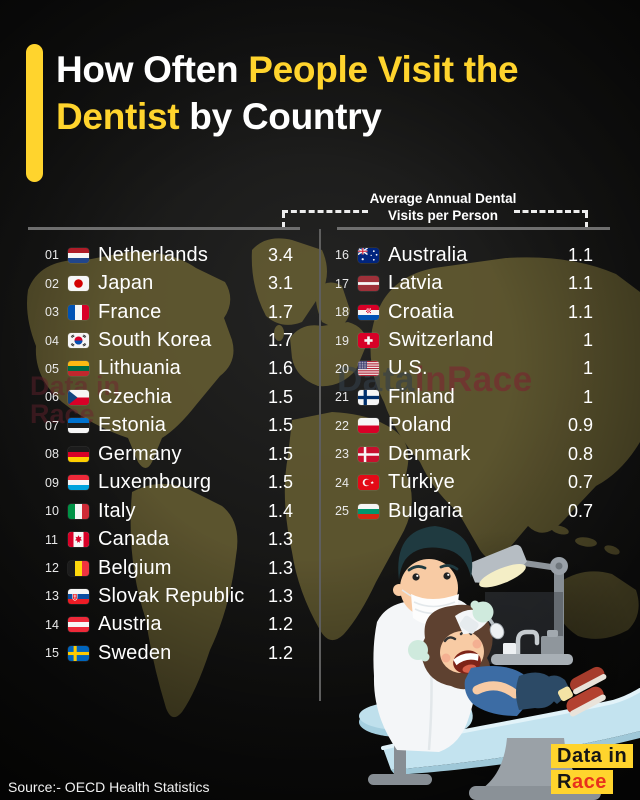 The width and height of the screenshot is (640, 800). What do you see at coordinates (169, 511) in the screenshot?
I see `ranking-row: 10 Italy 1.4` at bounding box center [169, 511].